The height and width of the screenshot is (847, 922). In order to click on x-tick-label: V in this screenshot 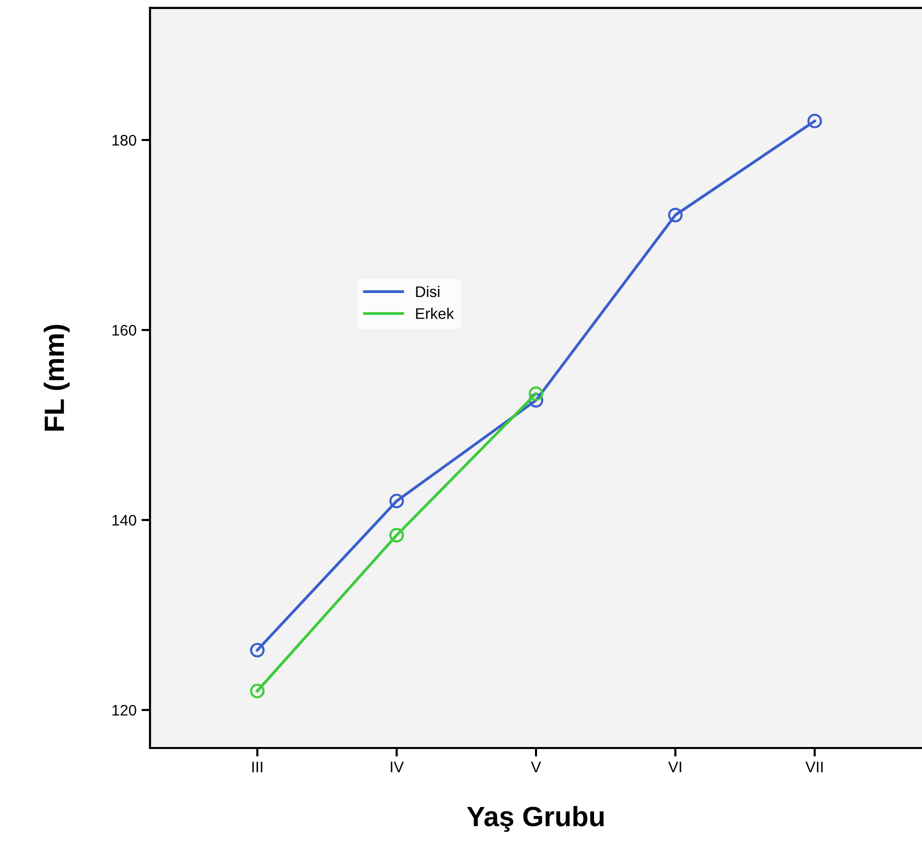, I will do `click(536, 767)`.